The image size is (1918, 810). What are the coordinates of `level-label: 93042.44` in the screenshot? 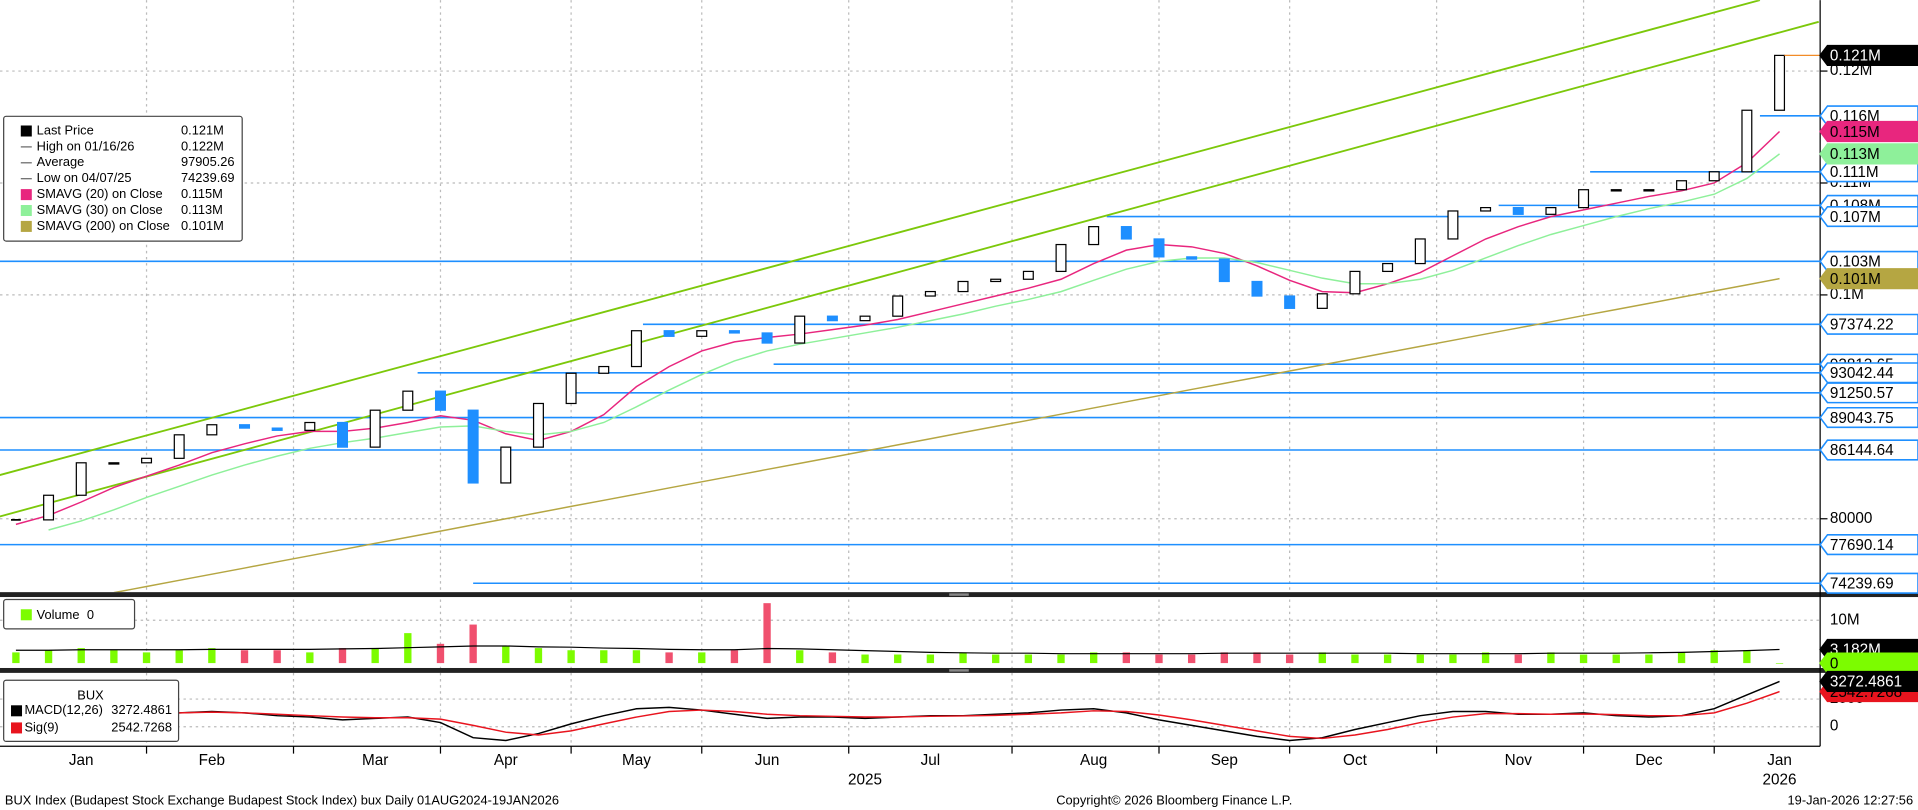 It's located at (1868, 373).